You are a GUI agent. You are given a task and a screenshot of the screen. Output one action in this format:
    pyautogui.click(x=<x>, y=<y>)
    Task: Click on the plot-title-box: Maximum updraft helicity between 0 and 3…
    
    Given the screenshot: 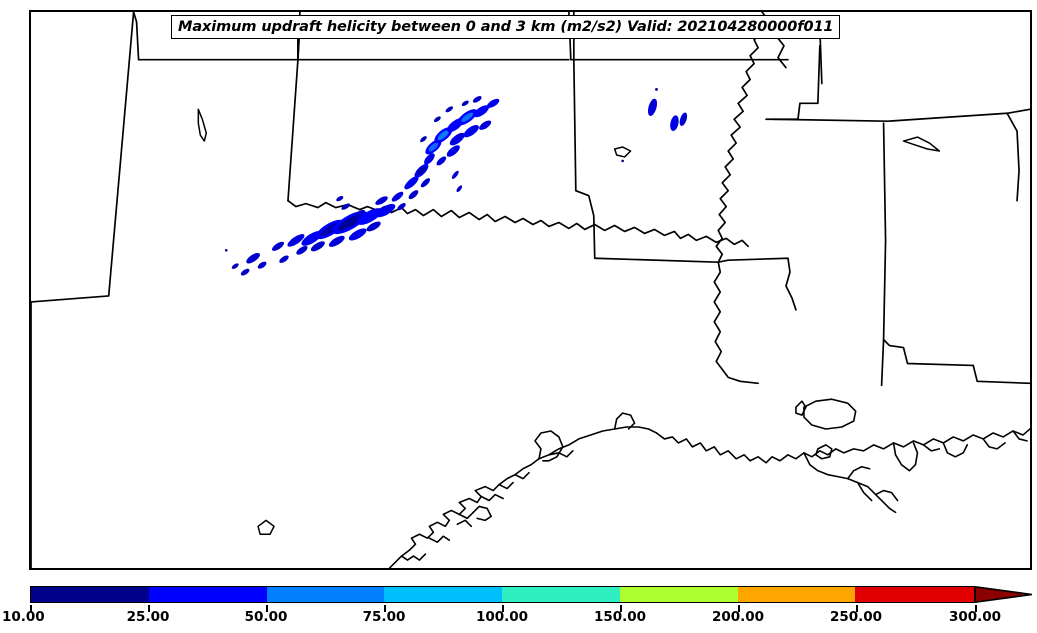 What is the action you would take?
    pyautogui.click(x=506, y=27)
    